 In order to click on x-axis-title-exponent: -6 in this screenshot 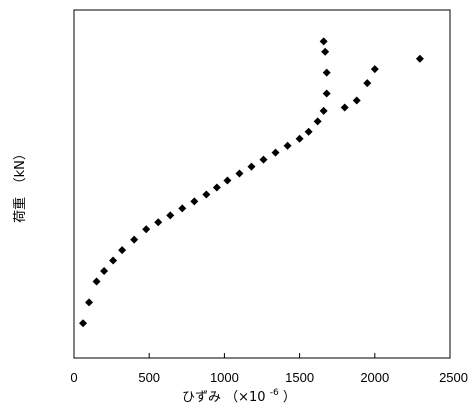, I will do `click(274, 393)`.